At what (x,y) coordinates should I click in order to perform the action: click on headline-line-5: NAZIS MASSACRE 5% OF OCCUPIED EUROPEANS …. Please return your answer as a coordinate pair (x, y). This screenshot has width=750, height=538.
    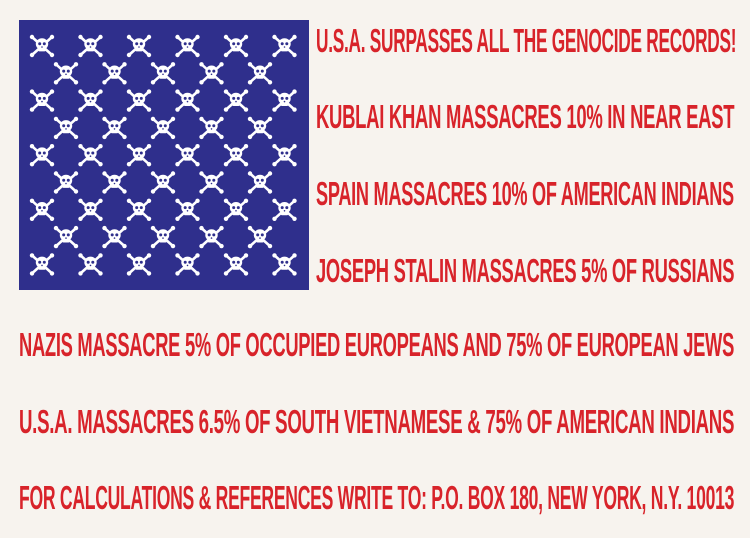
    Looking at the image, I should click on (377, 344).